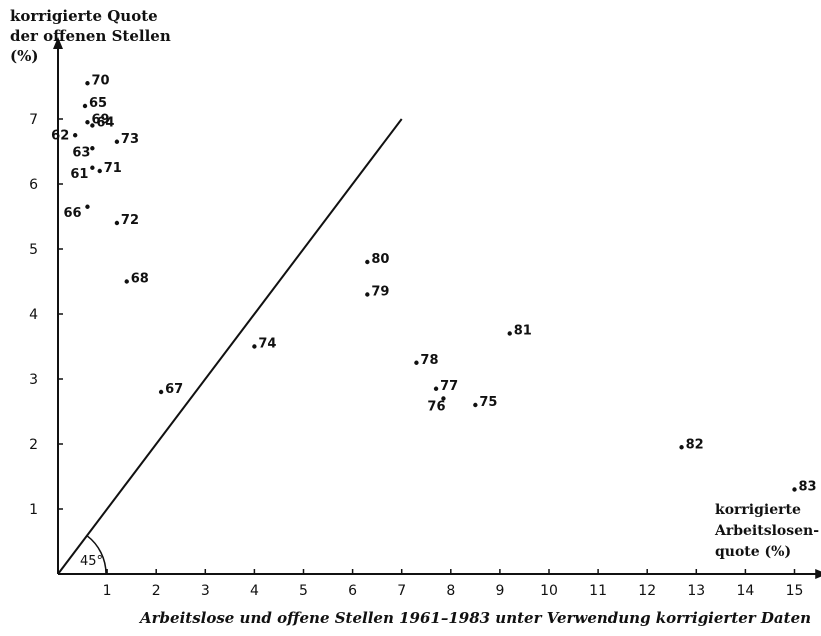  Describe the element at coordinates (429, 360) in the screenshot. I see `data-point-label: 78` at that location.